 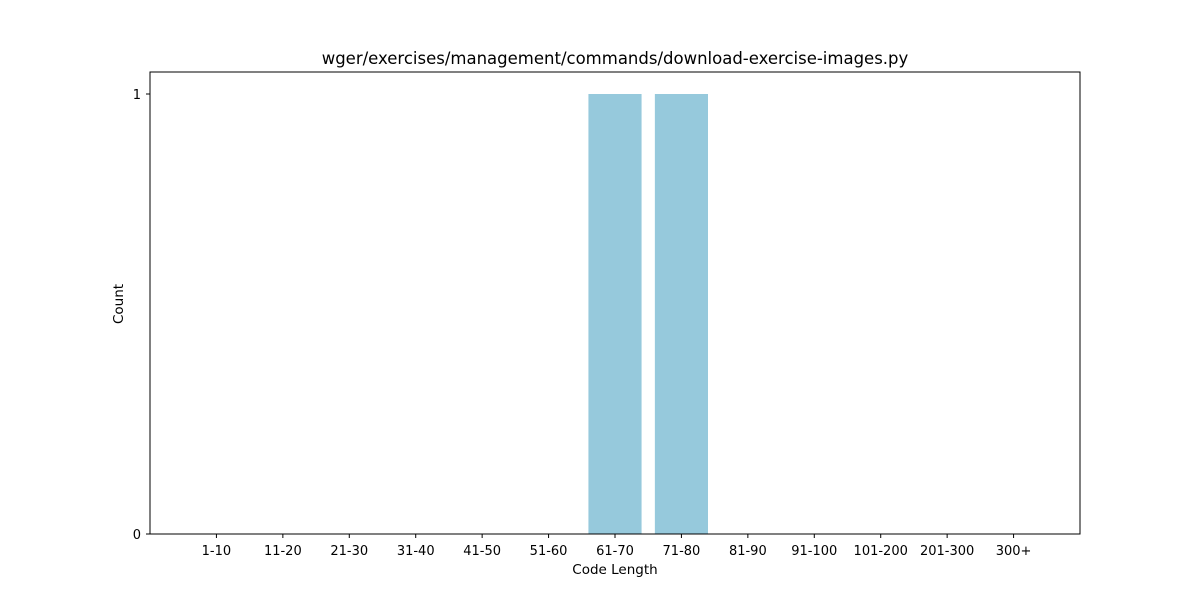 What do you see at coordinates (141, 315) in the screenshot?
I see `y-axis-ticks: 01` at bounding box center [141, 315].